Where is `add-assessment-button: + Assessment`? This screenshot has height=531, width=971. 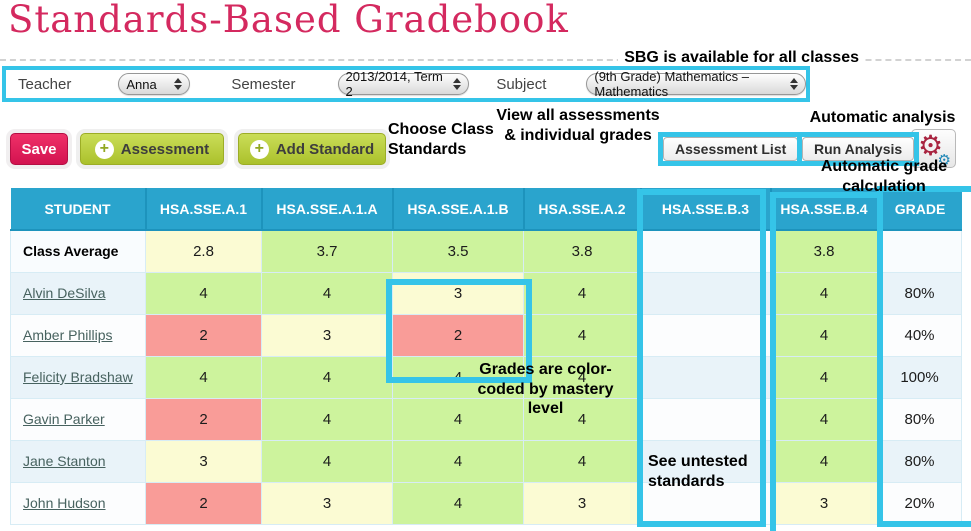 add-assessment-button: + Assessment is located at coordinates (152, 149).